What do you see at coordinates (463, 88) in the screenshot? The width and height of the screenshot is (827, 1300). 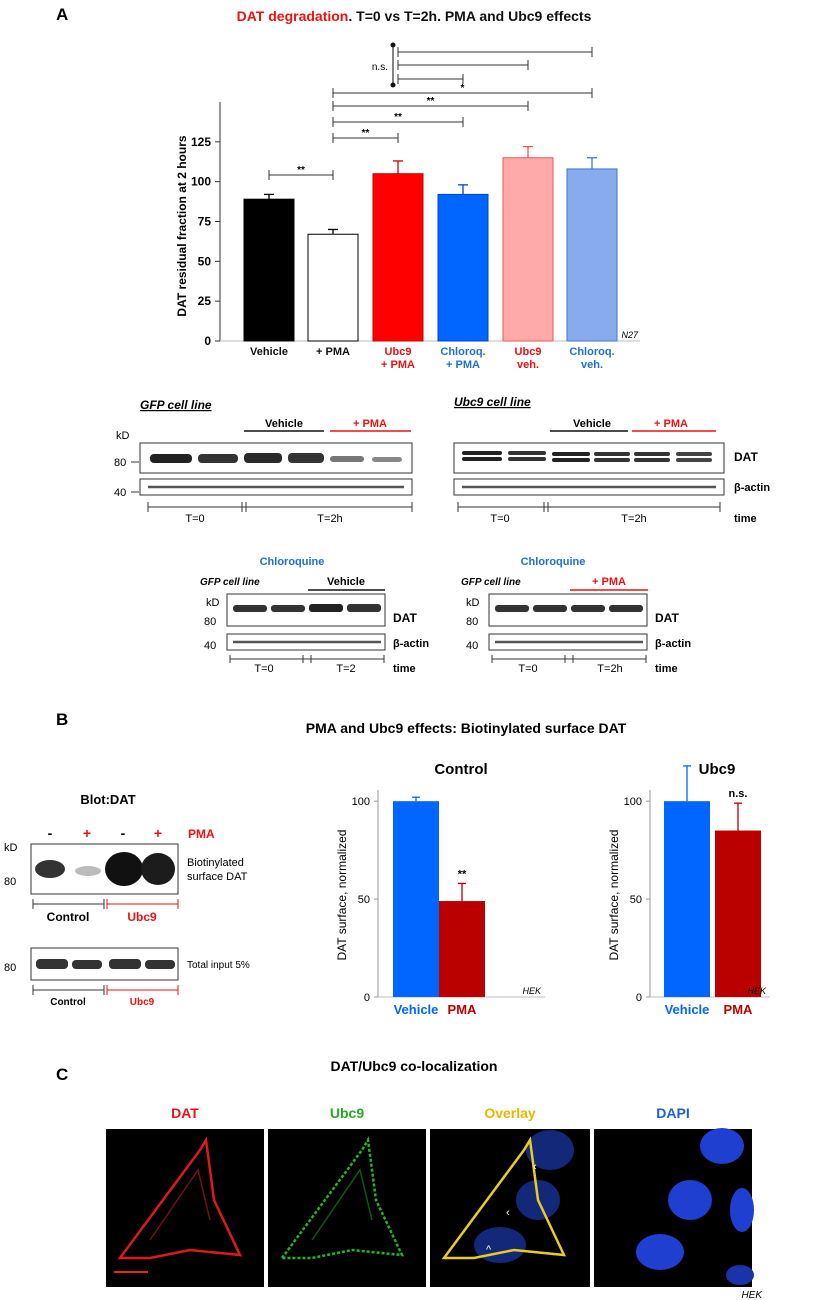 I see `significance-label: *` at bounding box center [463, 88].